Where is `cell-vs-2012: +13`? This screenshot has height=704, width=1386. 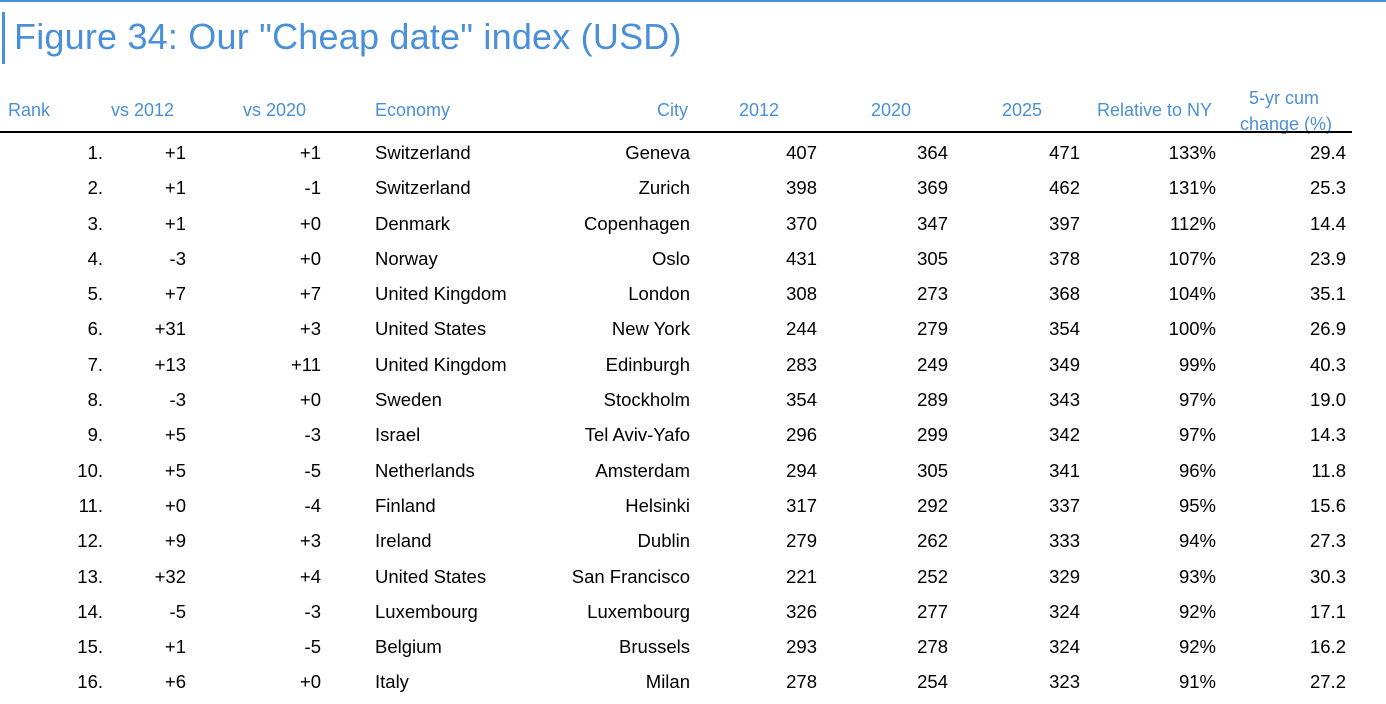 cell-vs-2012: +13 is located at coordinates (170, 364).